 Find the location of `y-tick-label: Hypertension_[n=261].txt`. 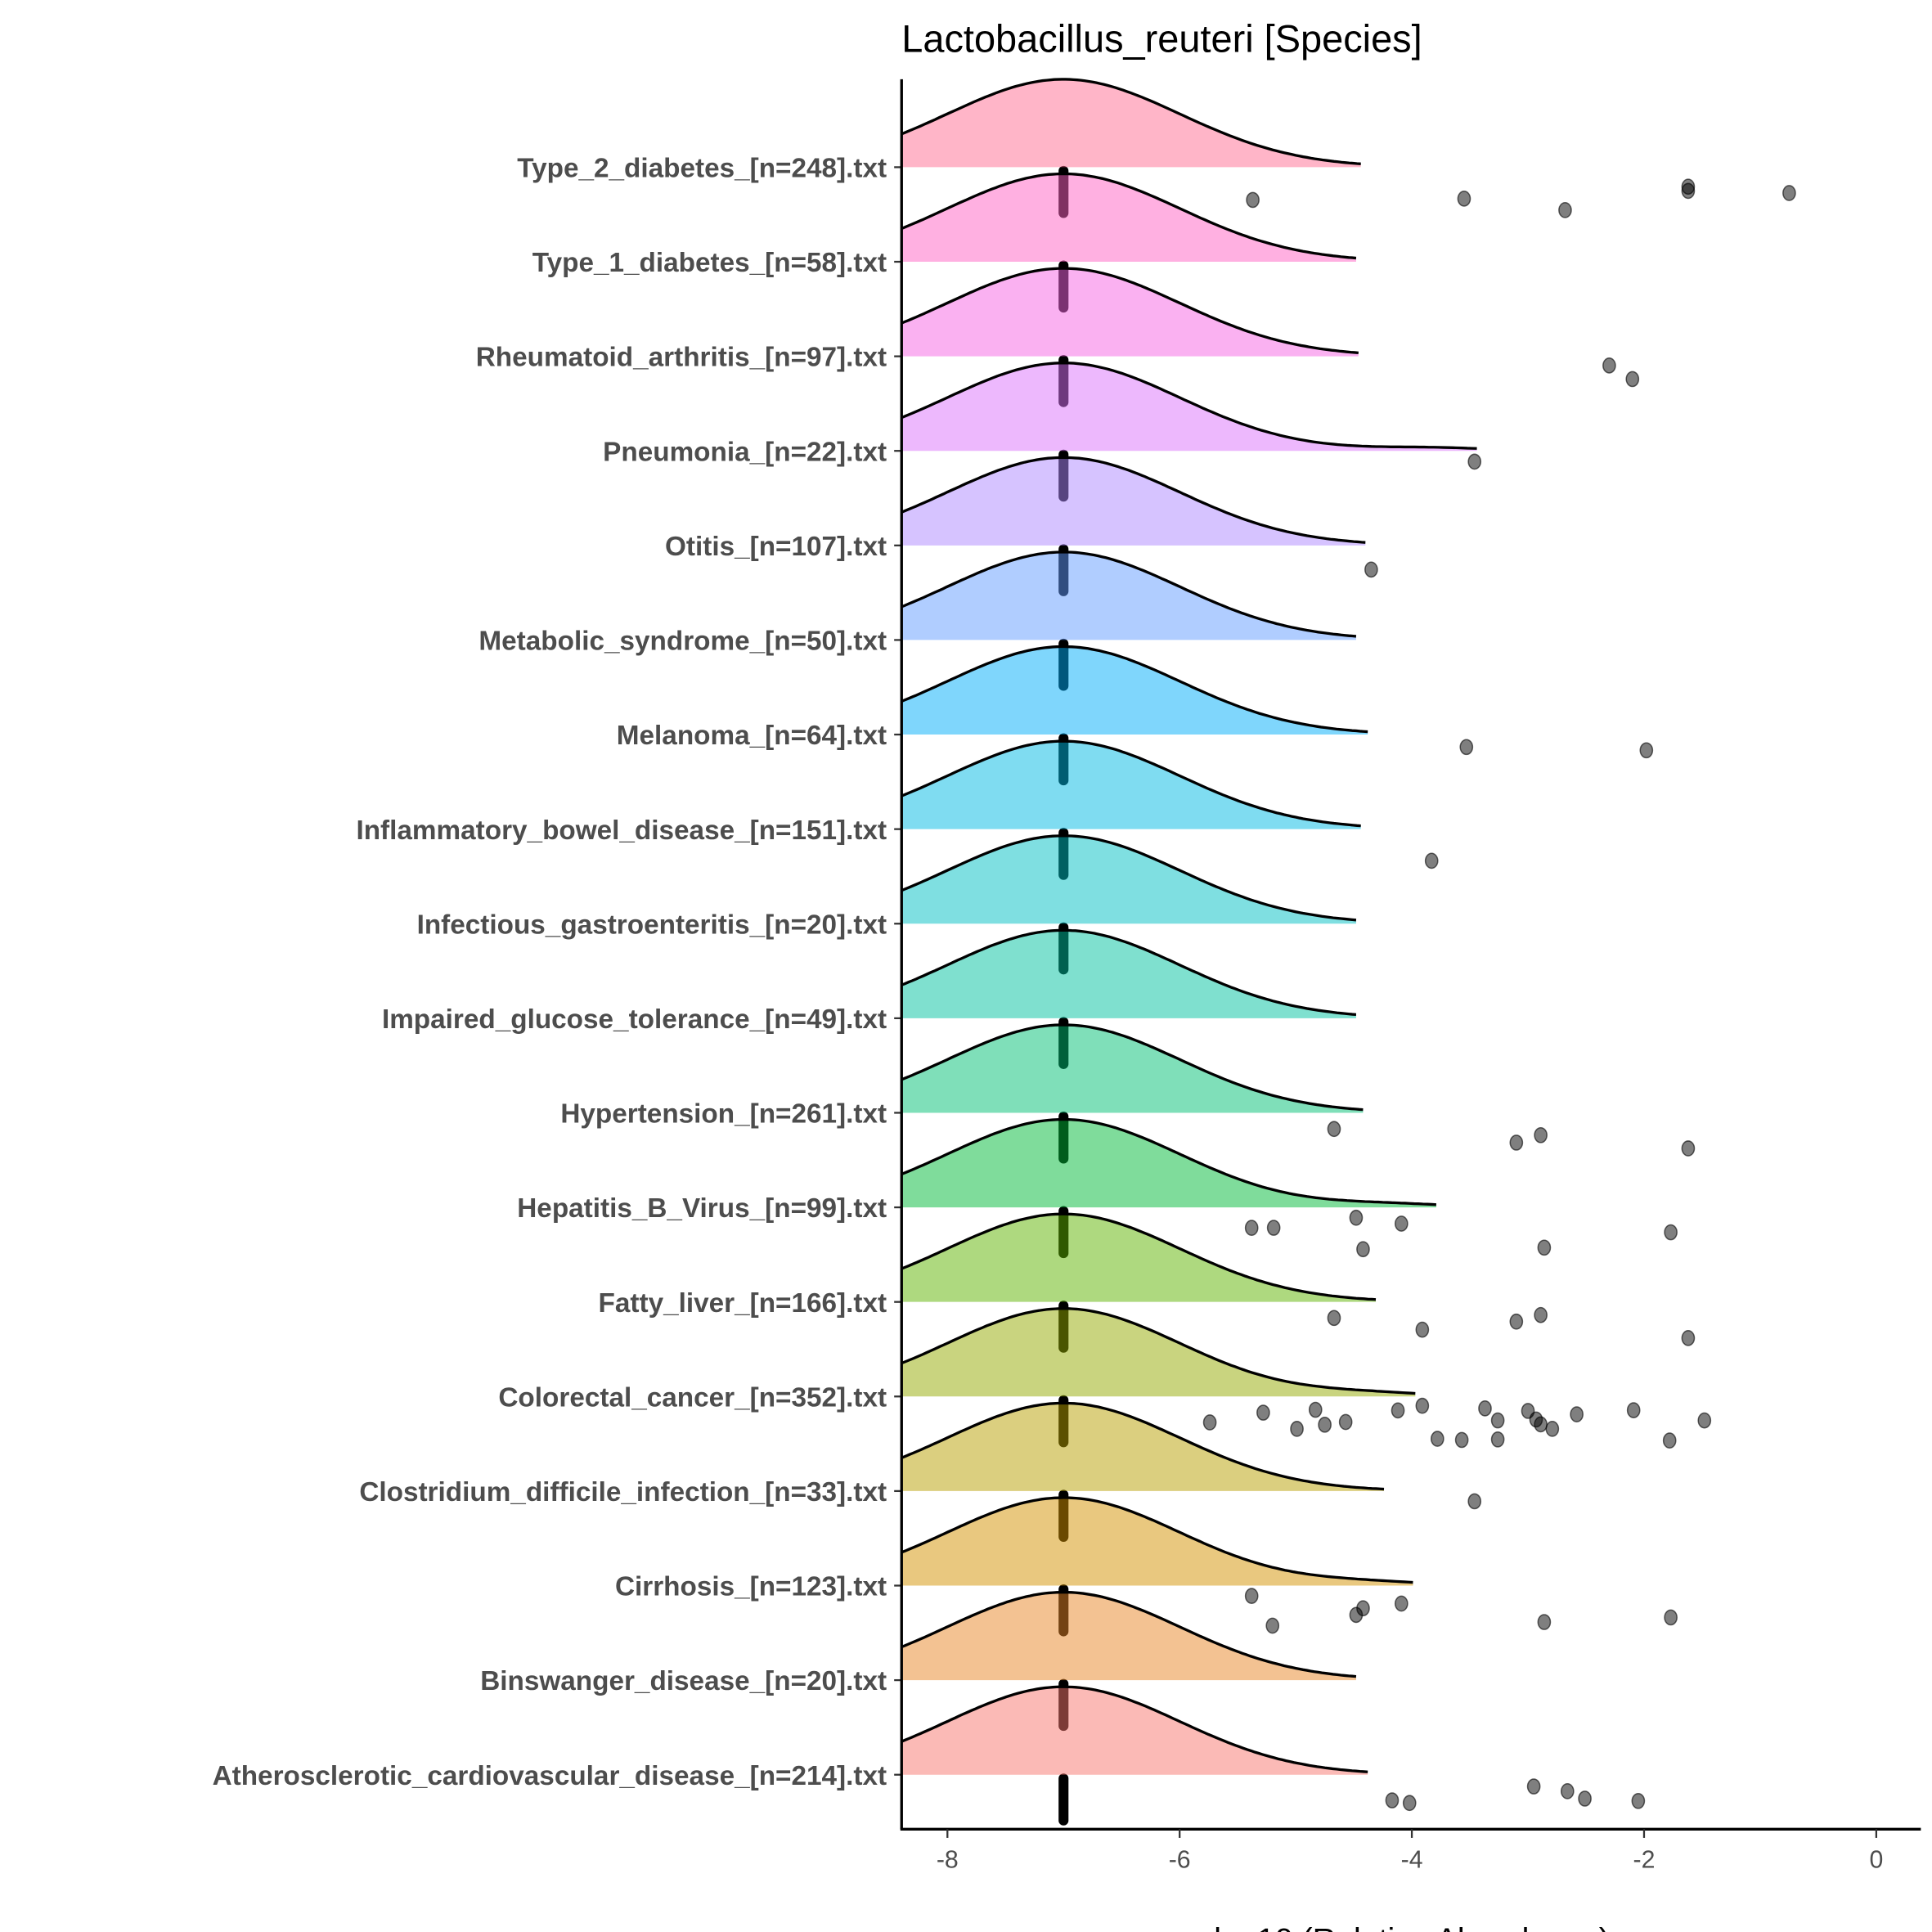

y-tick-label: Hypertension_[n=261].txt is located at coordinates (724, 1115).